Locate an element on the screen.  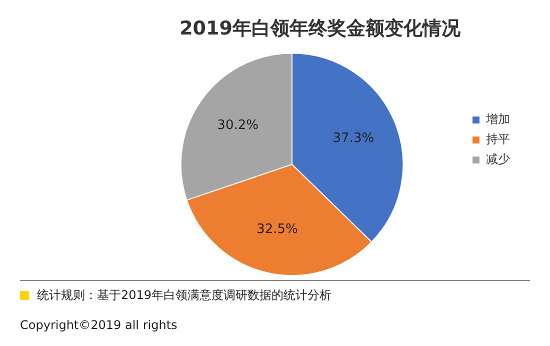
legend-label: 减少 is located at coordinates (498, 159).